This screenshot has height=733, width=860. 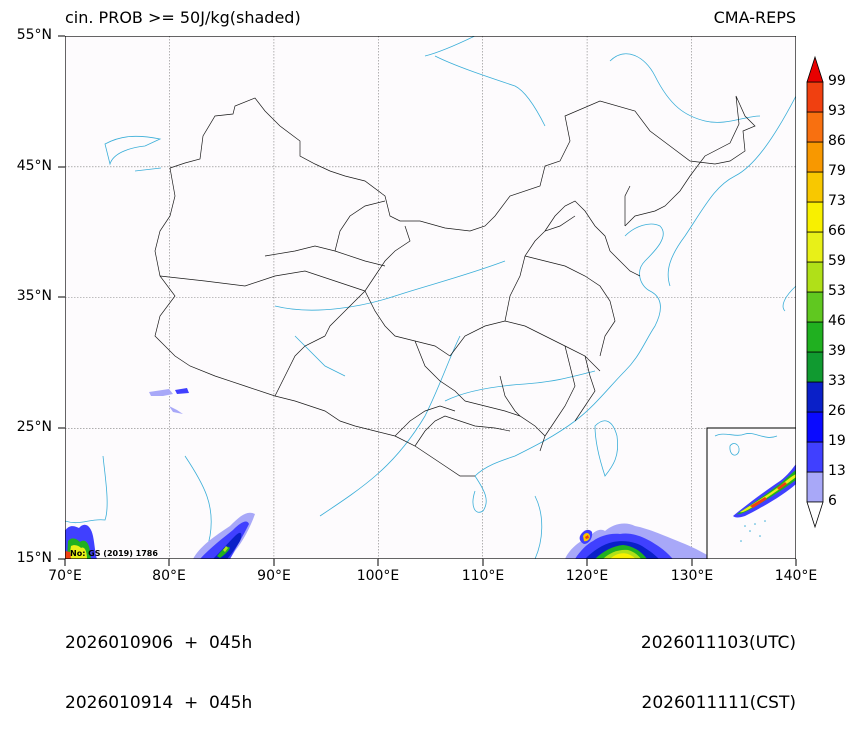 I want to click on colorbar-tick-label: 26, so click(x=837, y=411).